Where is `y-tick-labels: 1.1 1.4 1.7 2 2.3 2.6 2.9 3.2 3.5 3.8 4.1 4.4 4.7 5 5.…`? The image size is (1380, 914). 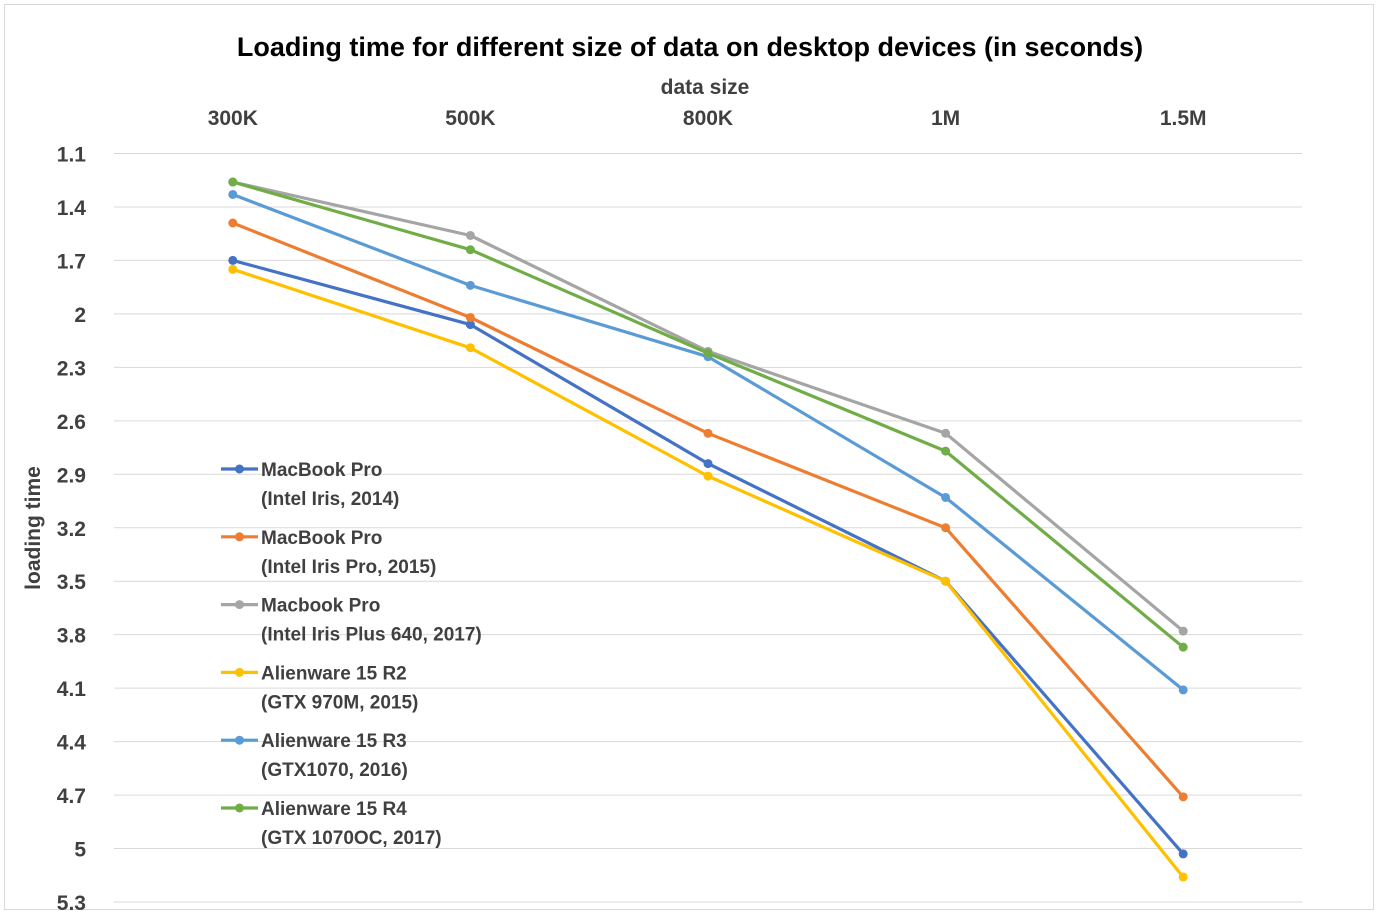 y-tick-labels: 1.1 1.4 1.7 2 2.3 2.6 2.9 3.2 3.5 3.8 4.1 4.4 4.7 5 5.… is located at coordinates (72, 529).